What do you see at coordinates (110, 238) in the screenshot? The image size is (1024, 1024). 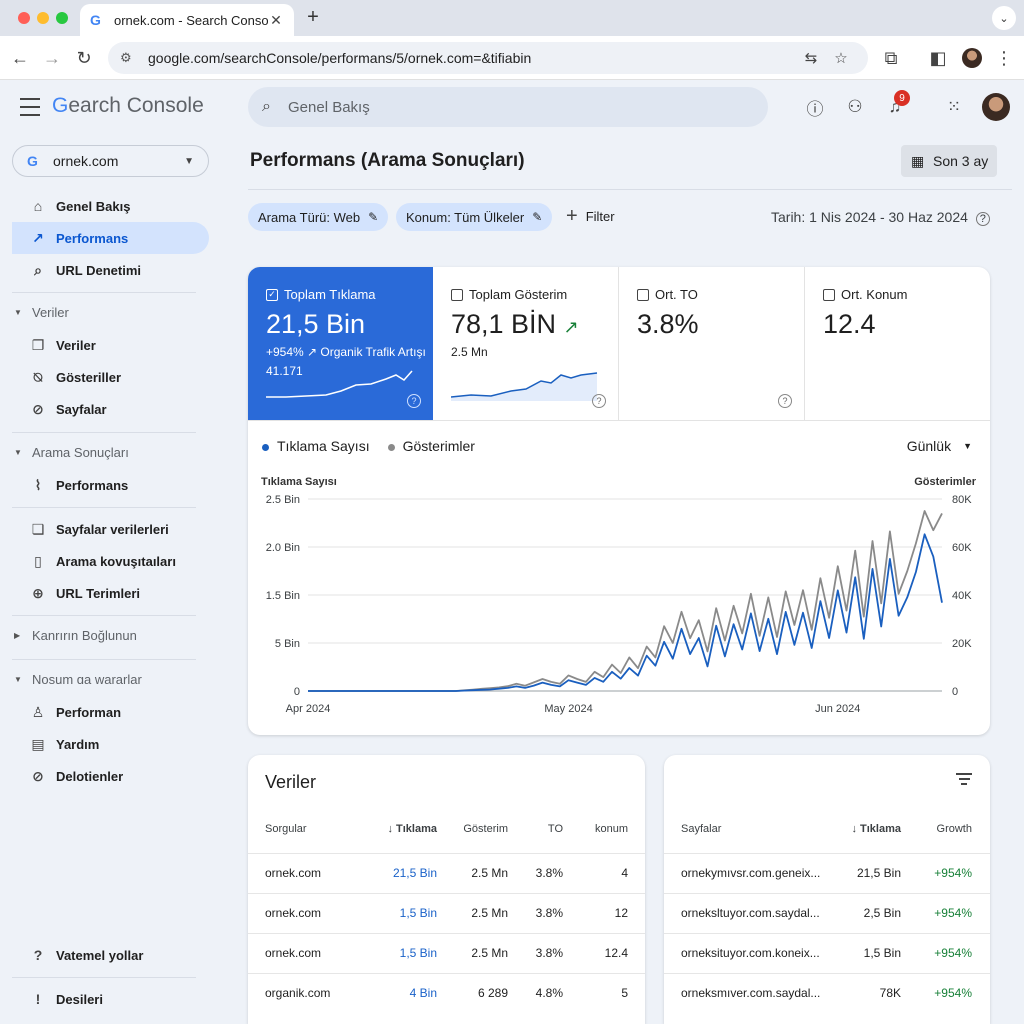 I see `sidebar-item-performance: ↗ Performans` at bounding box center [110, 238].